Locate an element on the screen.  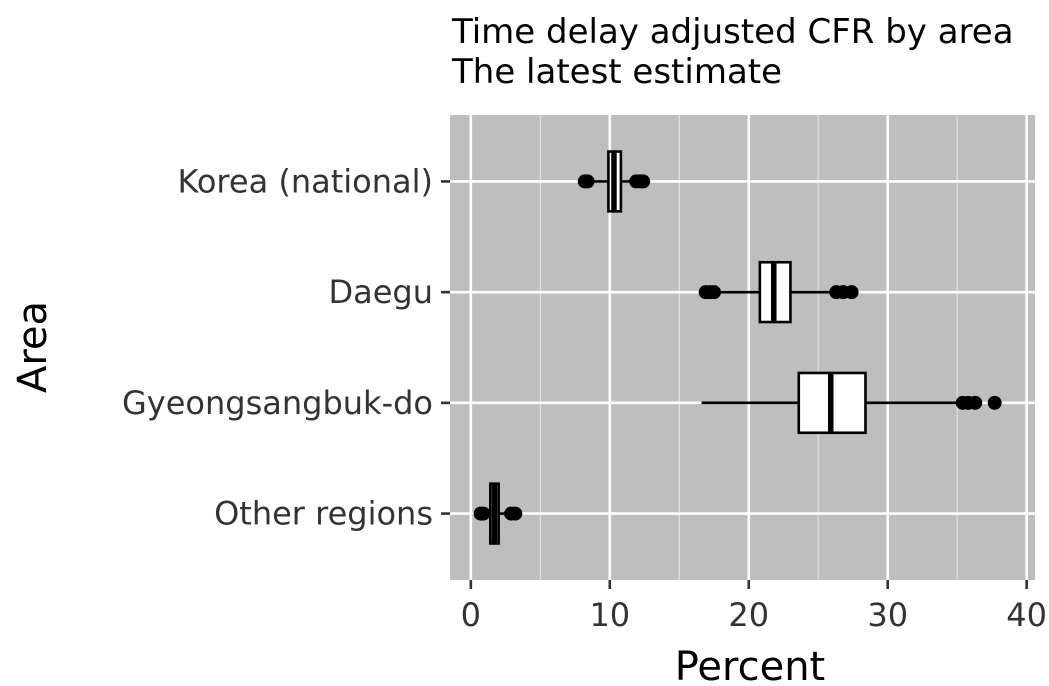
x-axis-title: Percent is located at coordinates (750, 665).